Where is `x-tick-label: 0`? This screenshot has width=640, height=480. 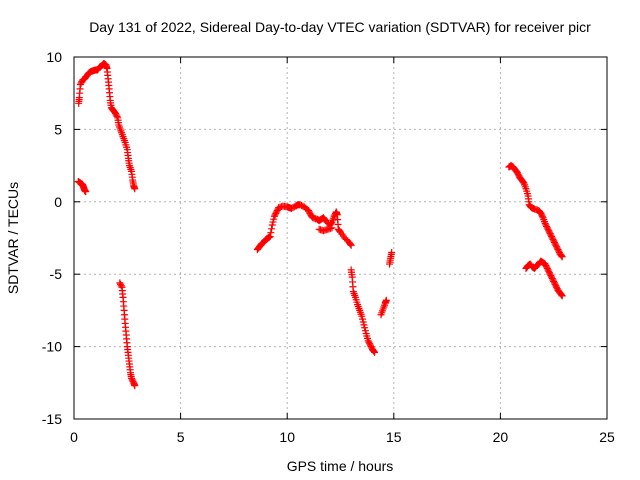 x-tick-label: 0 is located at coordinates (74, 437).